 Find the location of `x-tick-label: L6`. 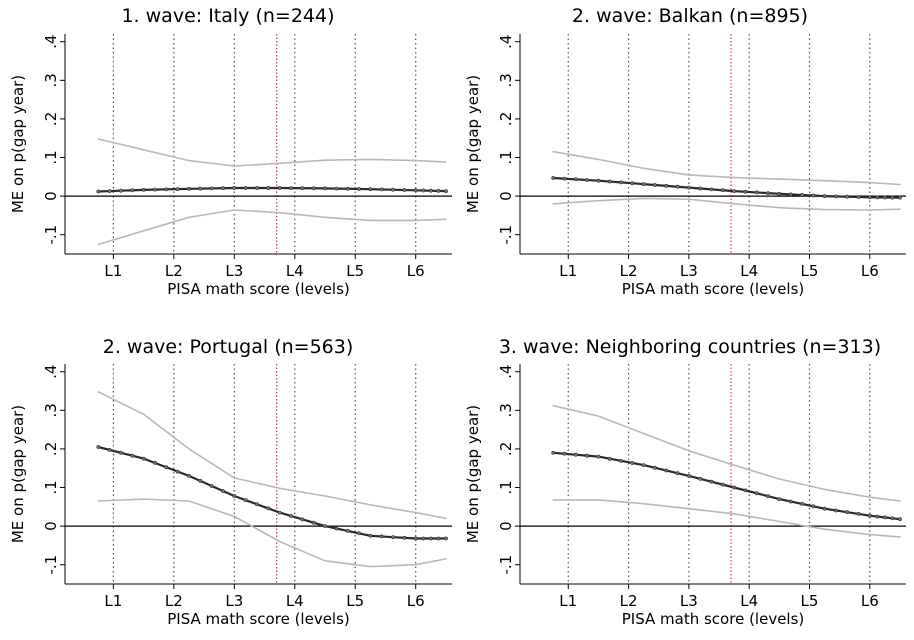

x-tick-label: L6 is located at coordinates (870, 601).